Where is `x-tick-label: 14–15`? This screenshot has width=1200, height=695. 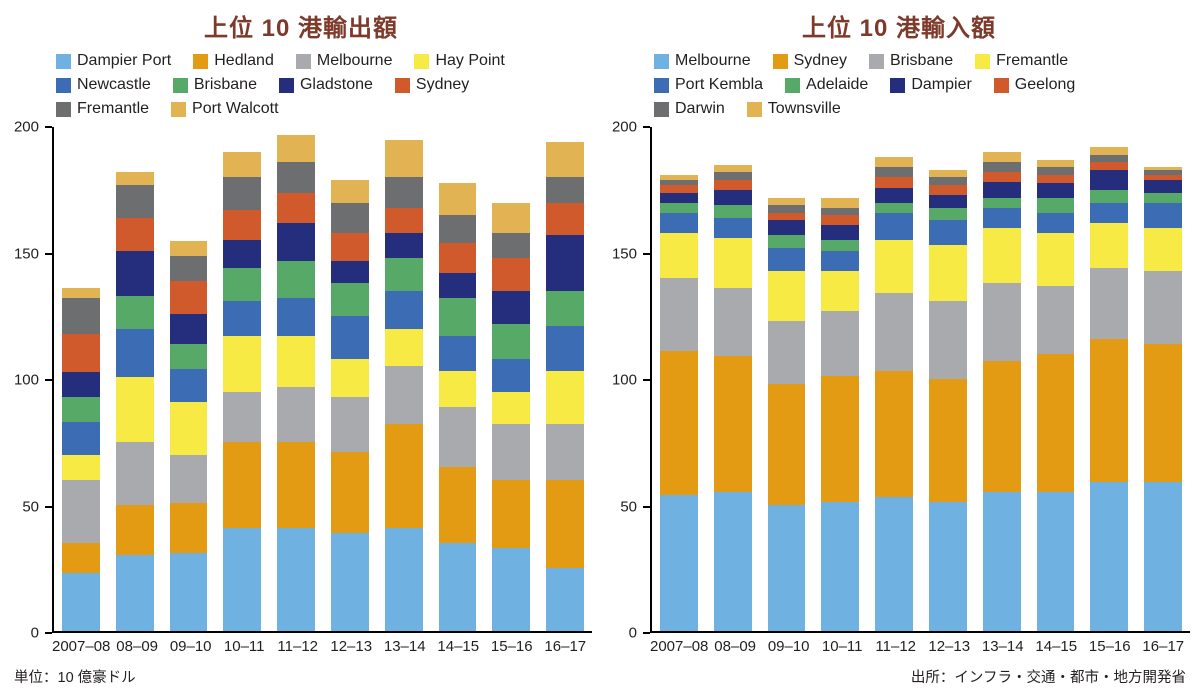 x-tick-label: 14–15 is located at coordinates (1056, 646).